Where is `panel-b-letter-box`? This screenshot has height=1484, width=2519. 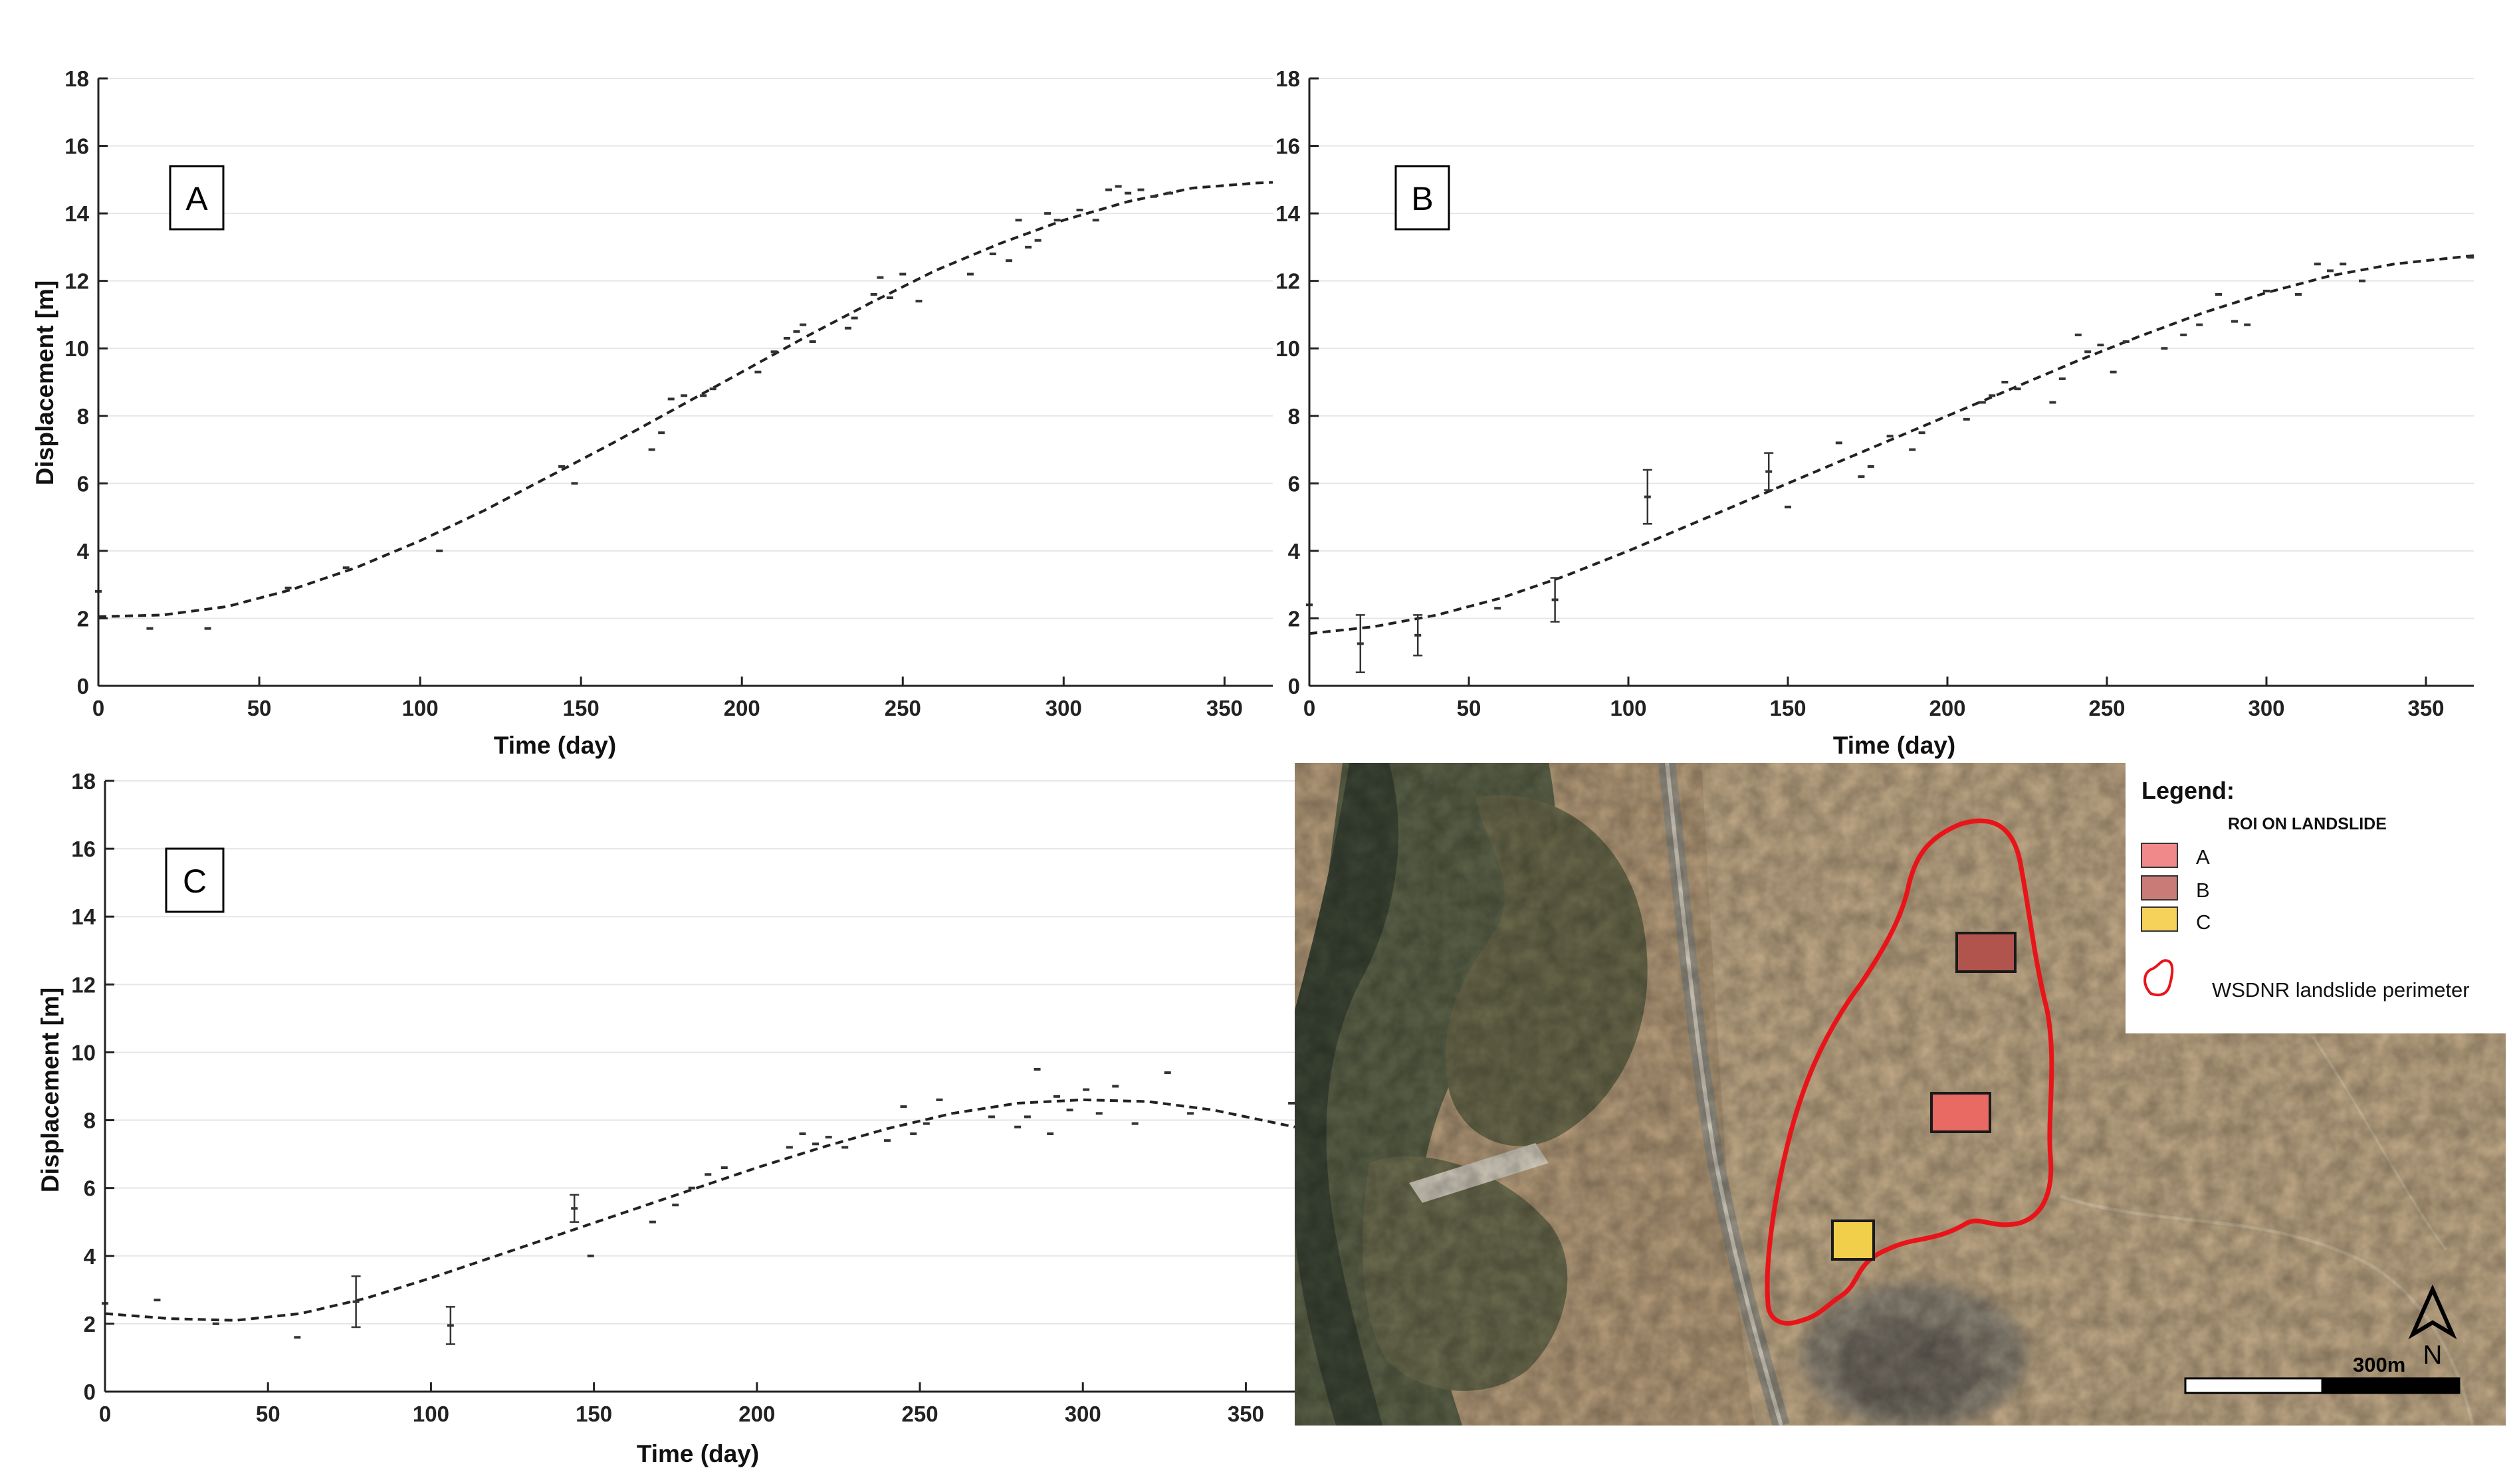
panel-b-letter-box is located at coordinates (1422, 198).